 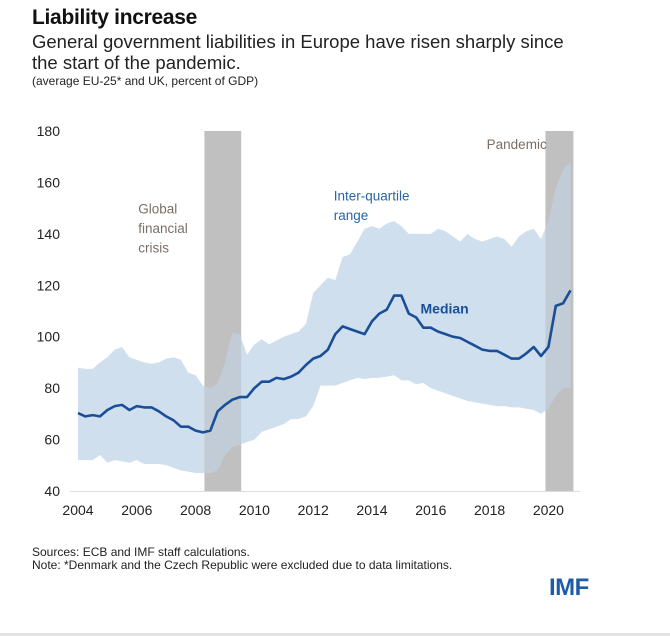 What do you see at coordinates (49, 182) in the screenshot?
I see `y-tick-label: 160` at bounding box center [49, 182].